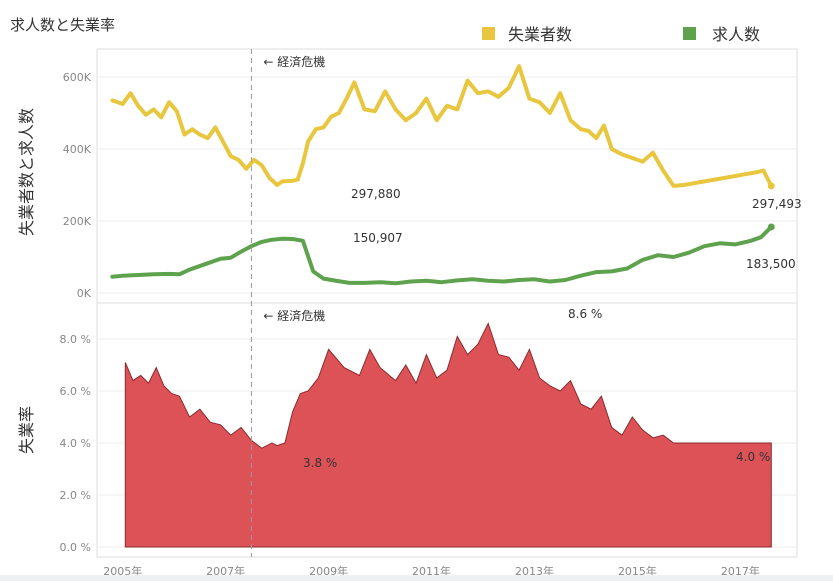 The image size is (833, 581). I want to click on x-tick-label: 2011年, so click(431, 571).